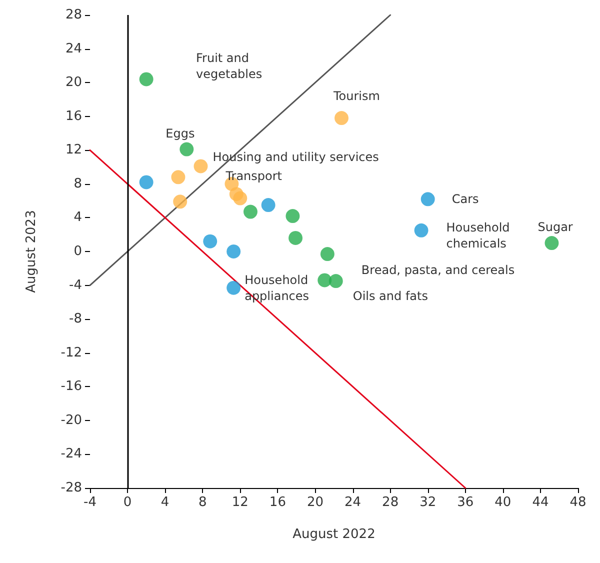 The width and height of the screenshot is (600, 563). I want to click on annotation: Transport, so click(253, 175).